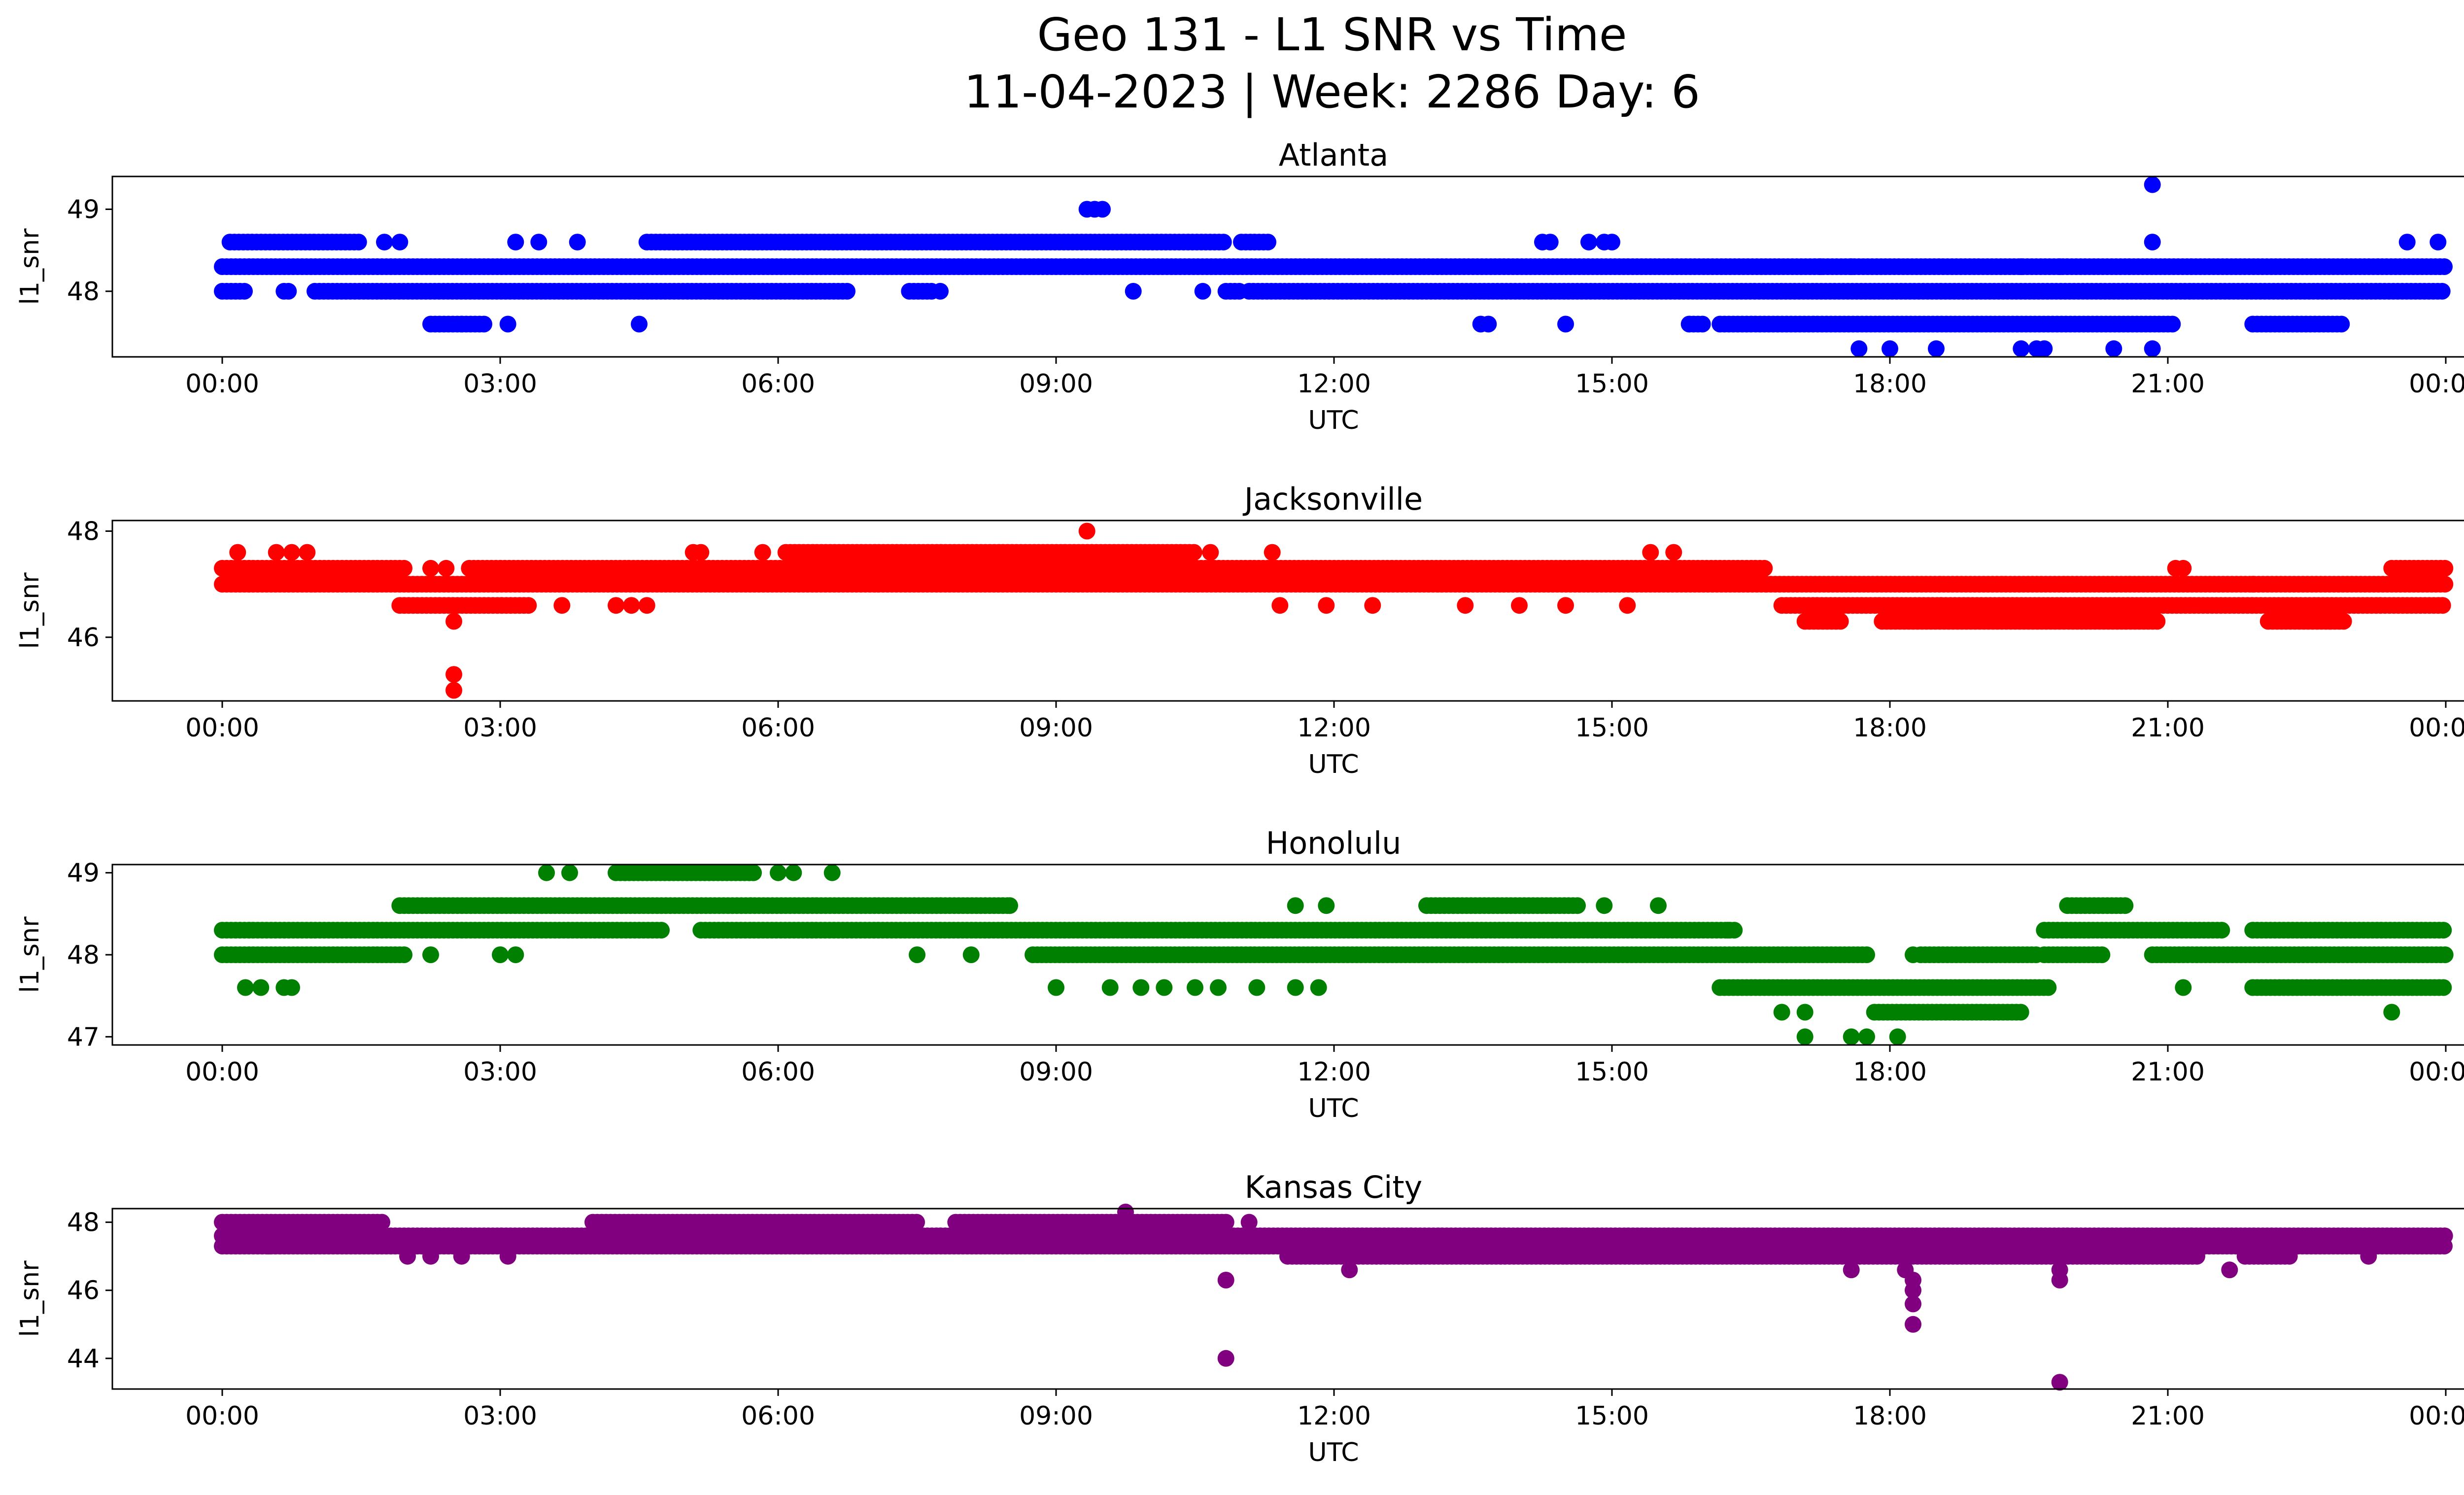 The image size is (2464, 1495). I want to click on x-tick-label: 15:00, so click(1612, 1072).